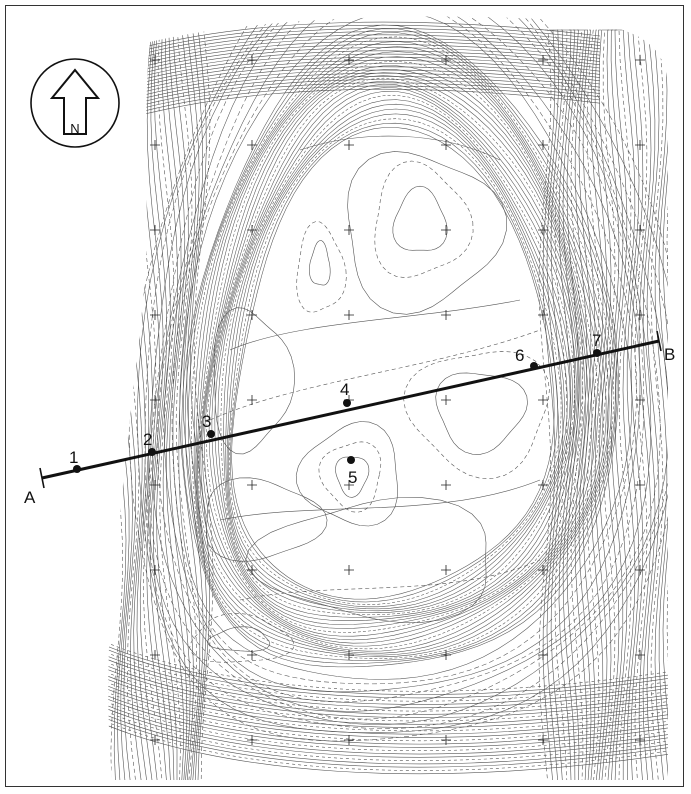 Image resolution: width=691 pixels, height=794 pixels. I want to click on point-7-label: 7, so click(596, 340).